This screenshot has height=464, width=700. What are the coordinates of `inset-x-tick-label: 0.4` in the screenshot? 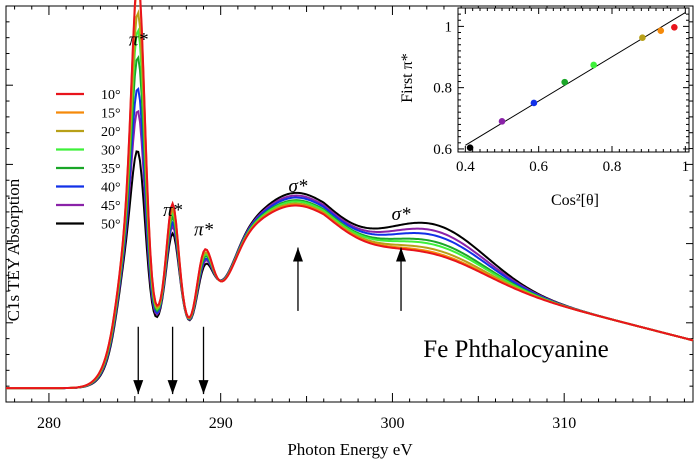 It's located at (465, 167).